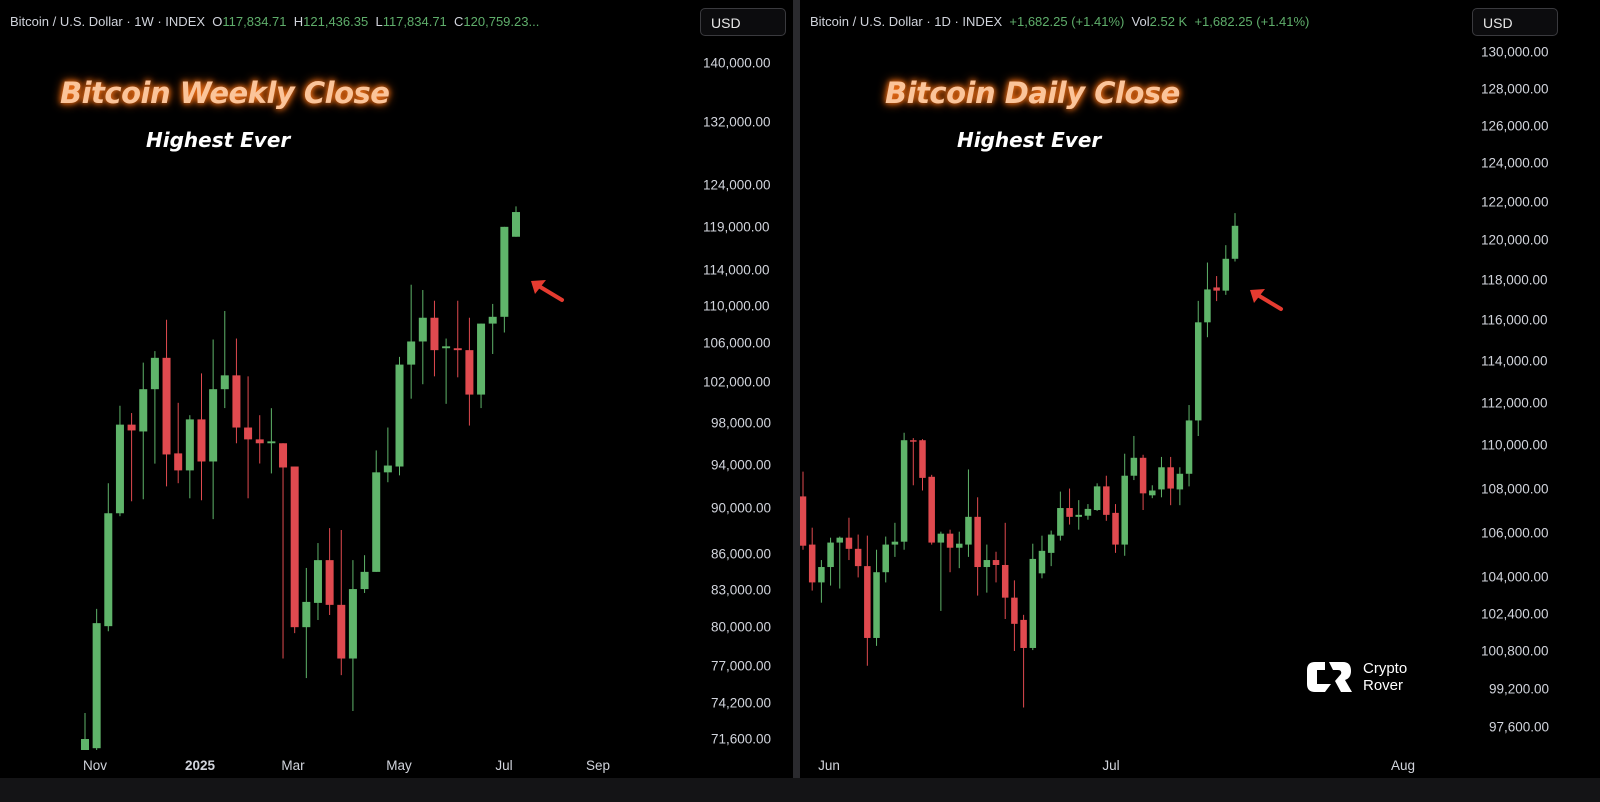 The height and width of the screenshot is (802, 1600). What do you see at coordinates (741, 590) in the screenshot?
I see `y-tick-label: 83,000.00` at bounding box center [741, 590].